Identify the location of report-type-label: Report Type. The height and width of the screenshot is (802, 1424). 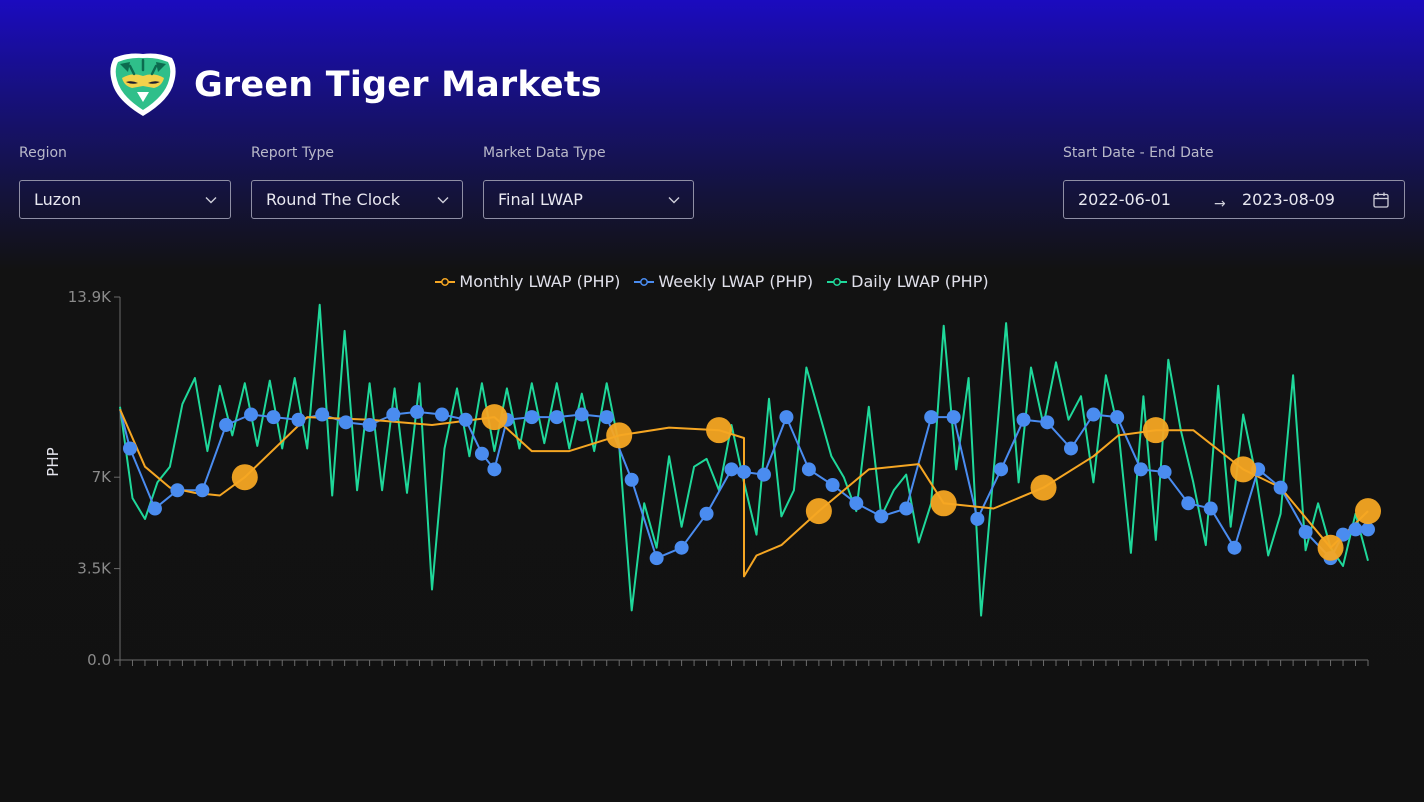
(293, 153).